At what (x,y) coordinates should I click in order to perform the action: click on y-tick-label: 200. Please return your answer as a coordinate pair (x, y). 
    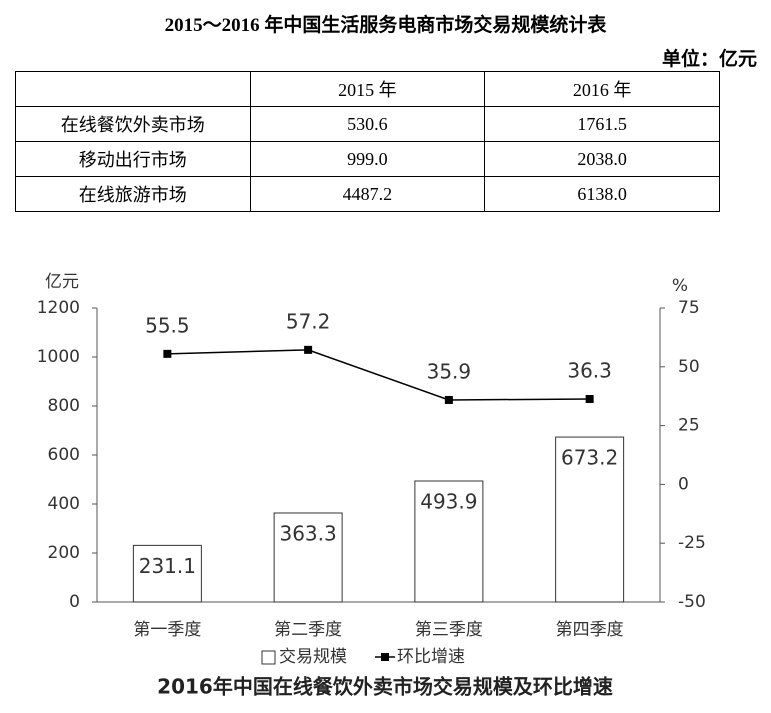
    Looking at the image, I should click on (64, 553).